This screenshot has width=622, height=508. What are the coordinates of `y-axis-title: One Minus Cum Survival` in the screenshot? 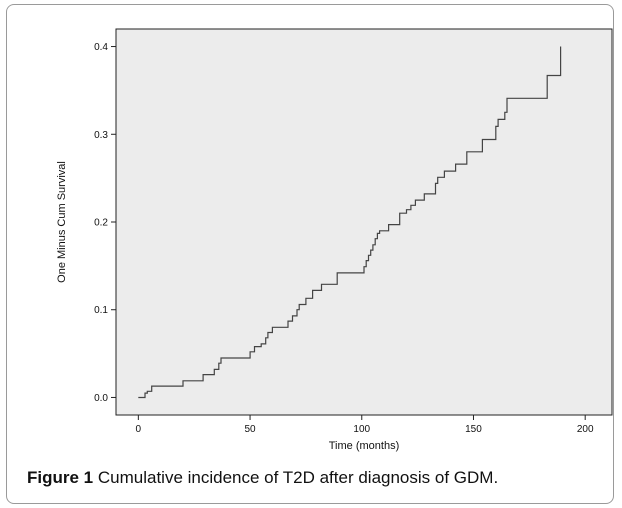 It's located at (62, 222).